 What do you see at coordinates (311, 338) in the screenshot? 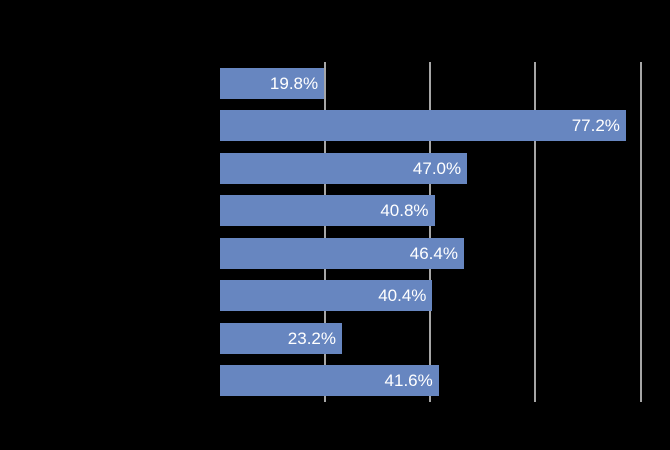
I see `bar-value-label: 23.2%` at bounding box center [311, 338].